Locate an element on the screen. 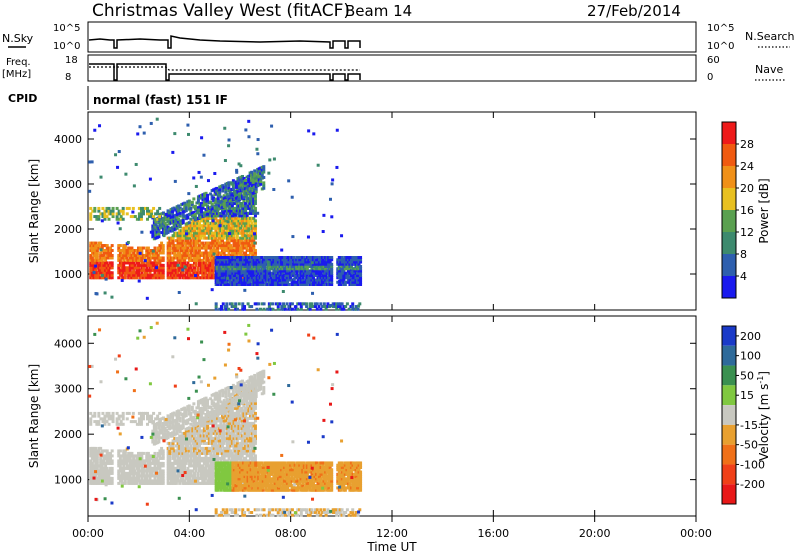  velocity-ylabel: Slant Range [km] is located at coordinates (34, 416).